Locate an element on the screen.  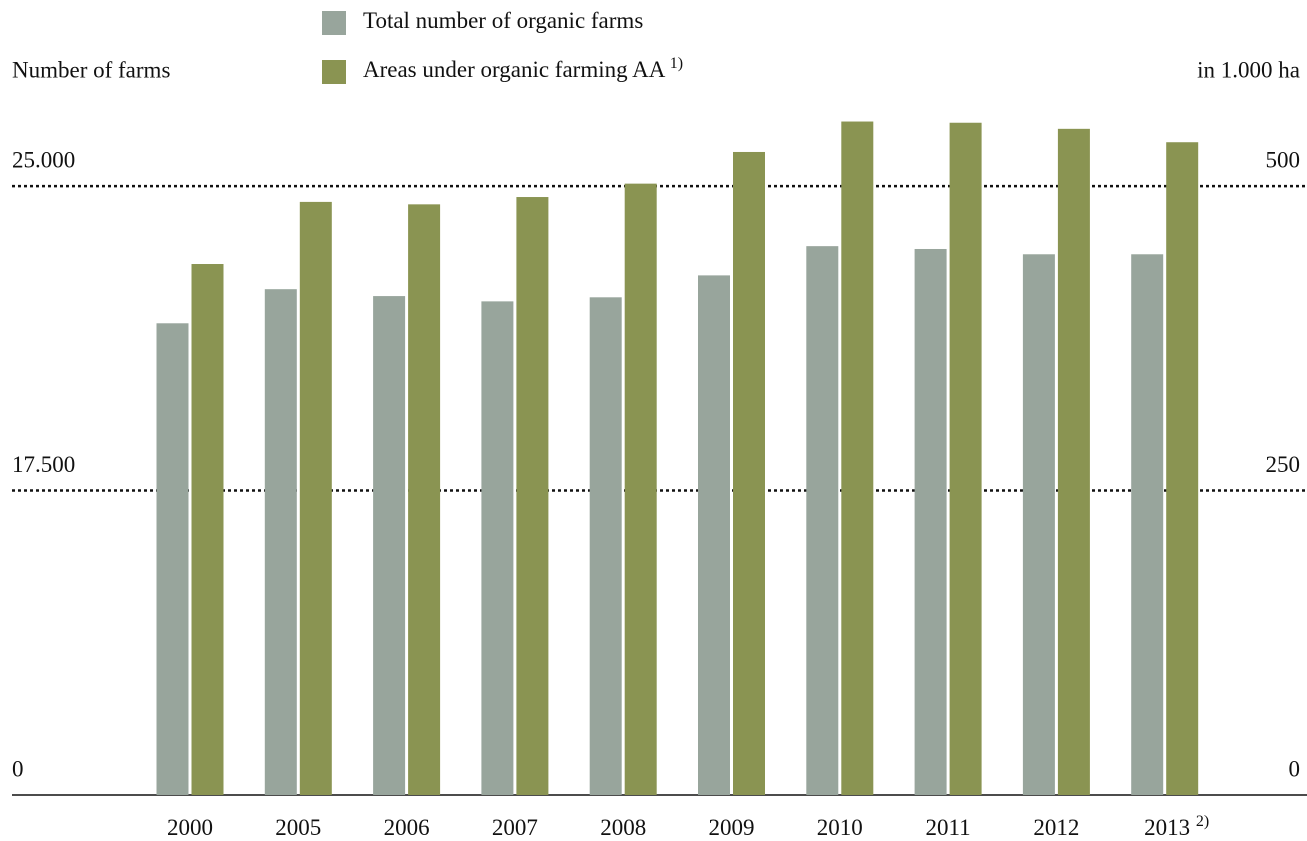
x-tick-text: 2010 is located at coordinates (840, 827).